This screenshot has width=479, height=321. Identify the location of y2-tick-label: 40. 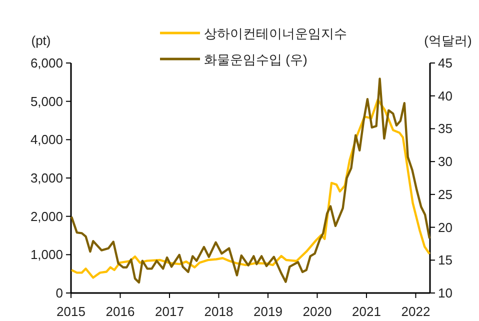
(445, 96).